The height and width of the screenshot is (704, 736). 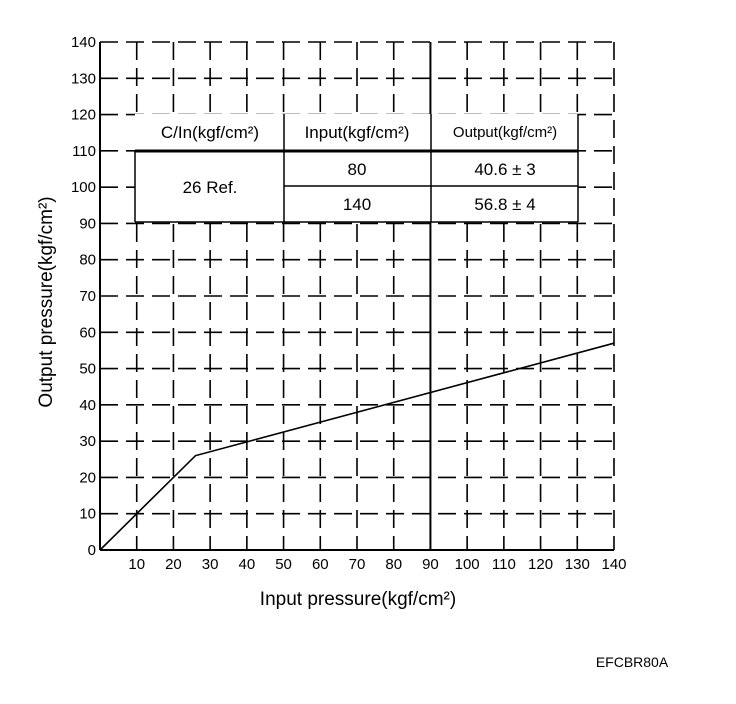 I want to click on y-tick-label: 40, so click(x=87, y=405).